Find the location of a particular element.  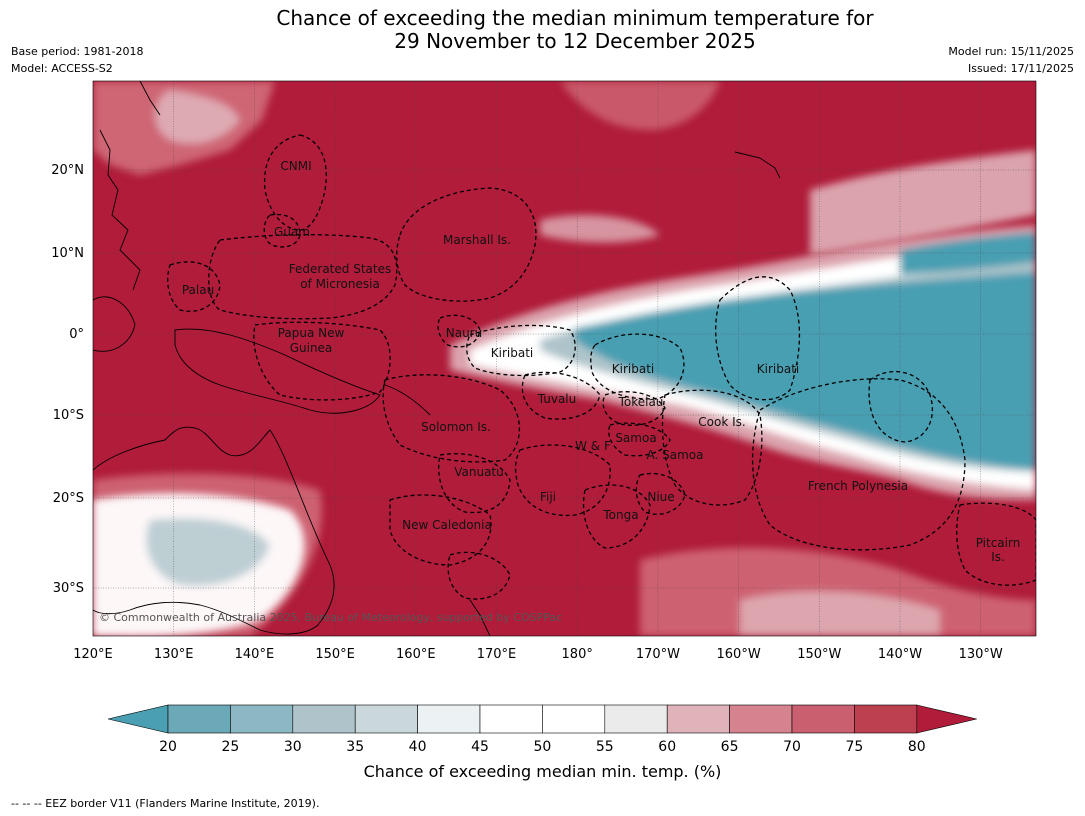

region-label: A. Samoa is located at coordinates (675, 455).